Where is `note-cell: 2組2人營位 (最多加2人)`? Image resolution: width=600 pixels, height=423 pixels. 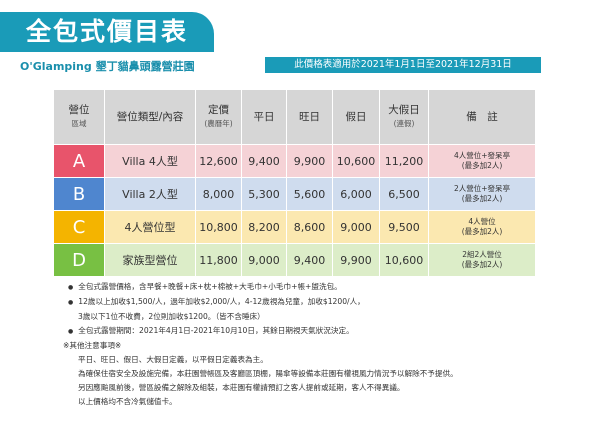 note-cell: 2組2人營位 (最多加2人) is located at coordinates (482, 260).